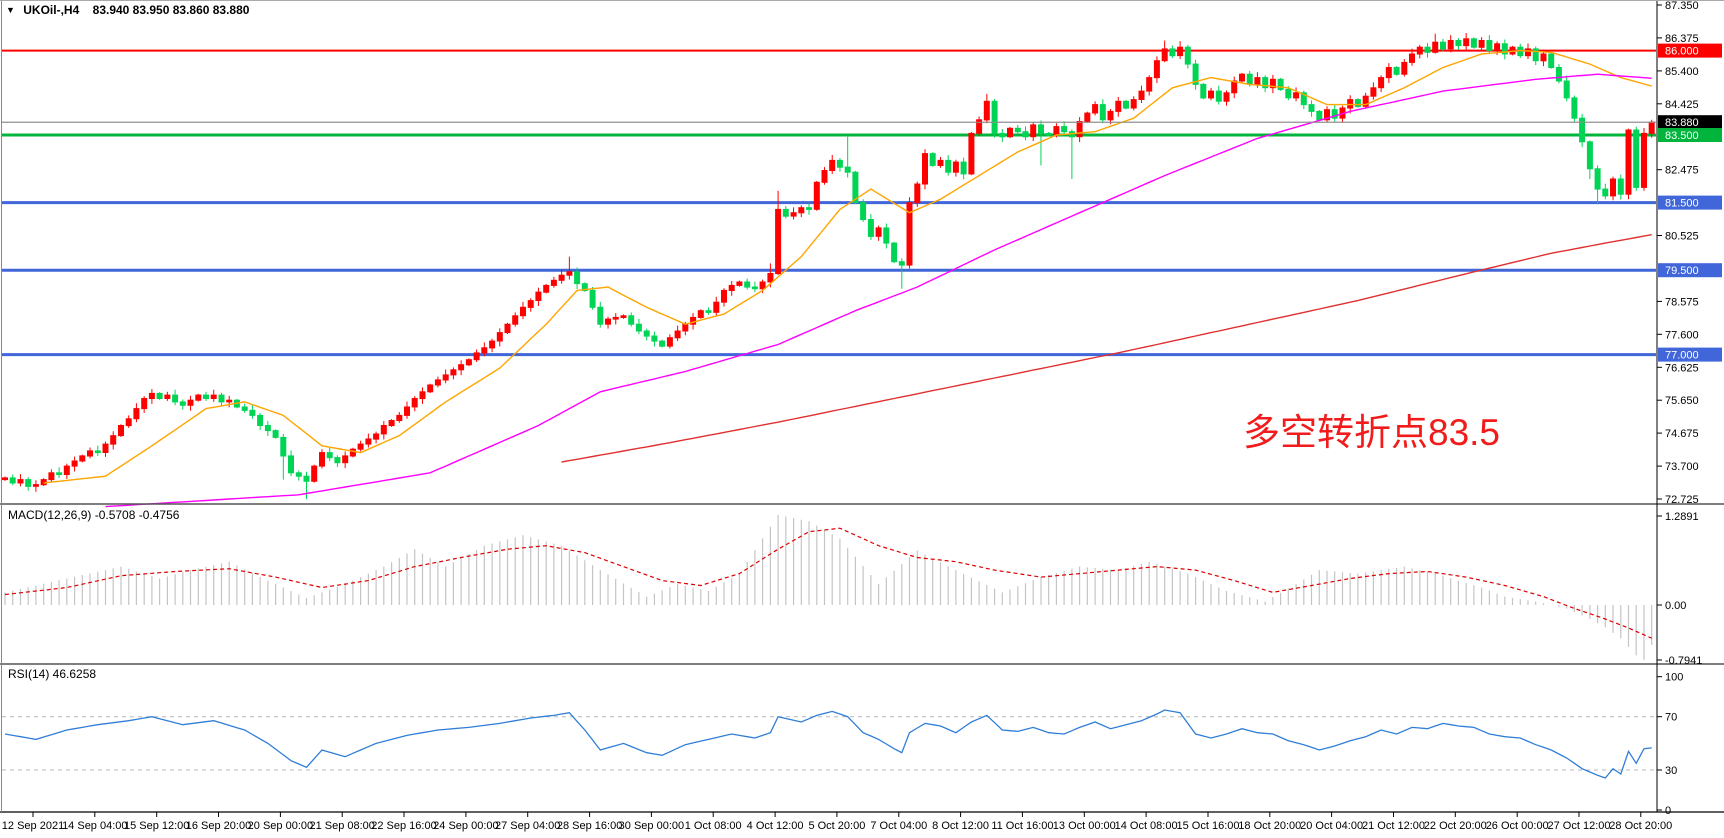  I want to click on axis-tick-label: 77.000, so click(1682, 356).